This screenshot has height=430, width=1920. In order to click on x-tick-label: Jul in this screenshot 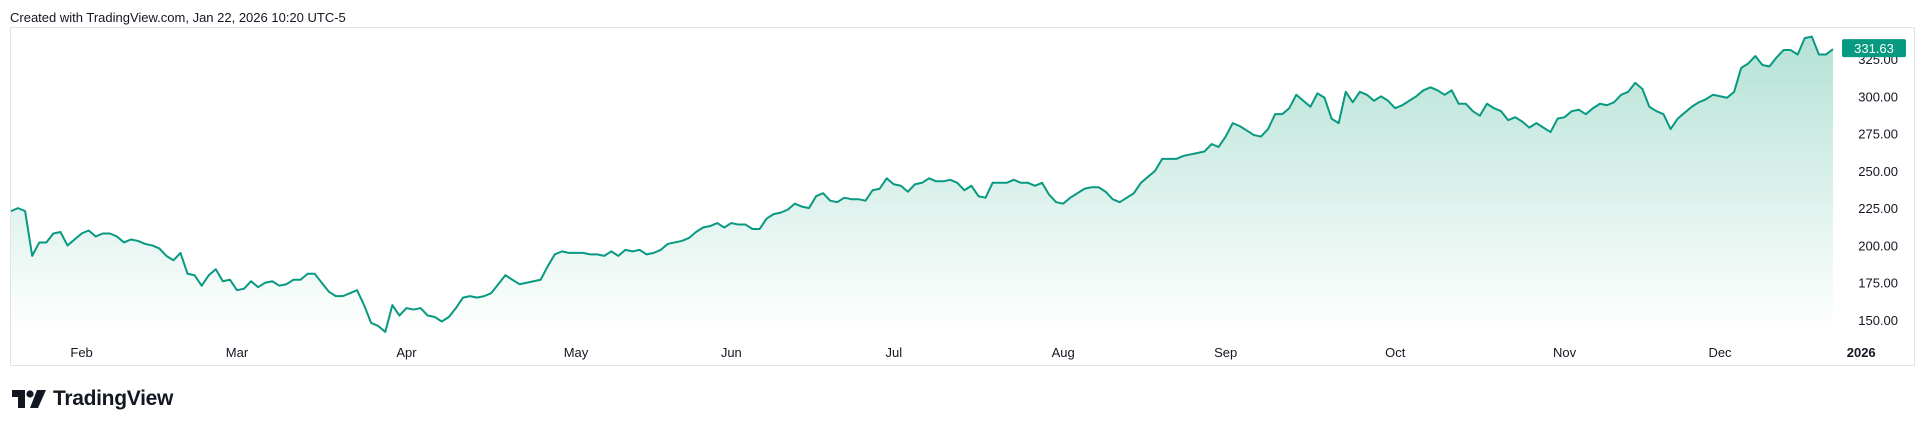, I will do `click(893, 352)`.